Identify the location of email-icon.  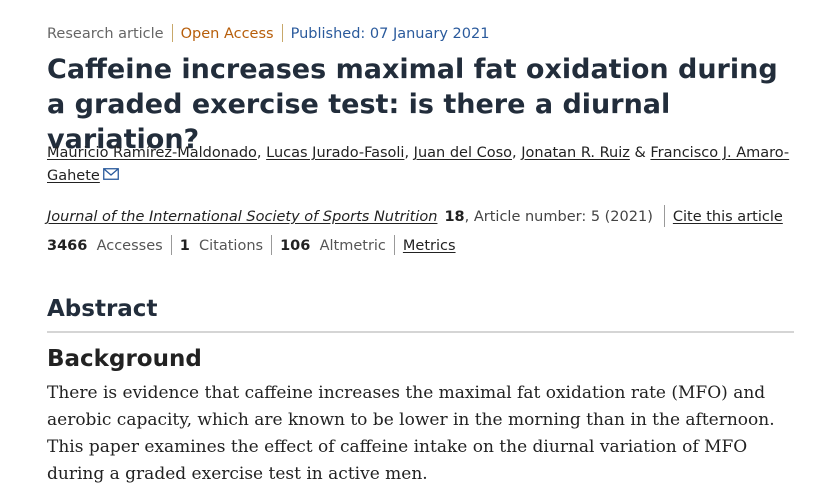
(110, 176).